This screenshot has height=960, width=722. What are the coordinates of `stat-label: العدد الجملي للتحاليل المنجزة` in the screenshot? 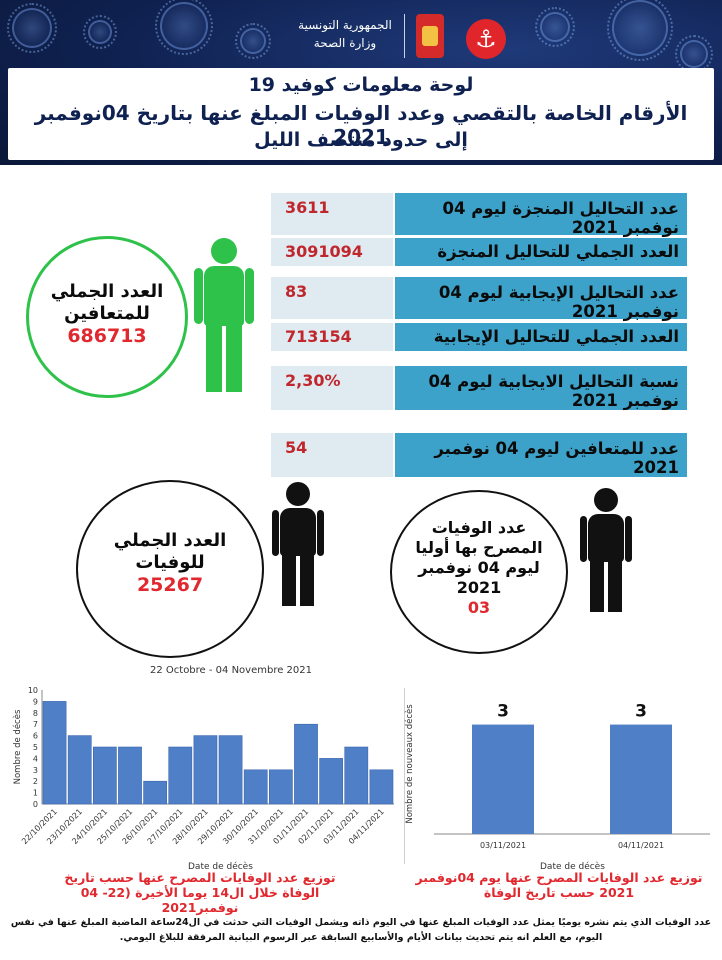 It's located at (541, 252).